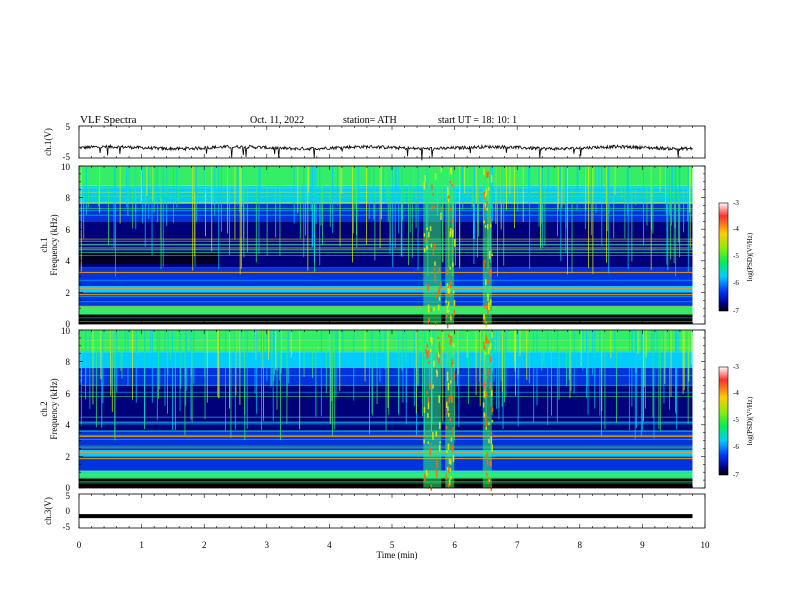 The width and height of the screenshot is (792, 612). What do you see at coordinates (386, 277) in the screenshot?
I see `spectrogram-band-mid-blue` at bounding box center [386, 277].